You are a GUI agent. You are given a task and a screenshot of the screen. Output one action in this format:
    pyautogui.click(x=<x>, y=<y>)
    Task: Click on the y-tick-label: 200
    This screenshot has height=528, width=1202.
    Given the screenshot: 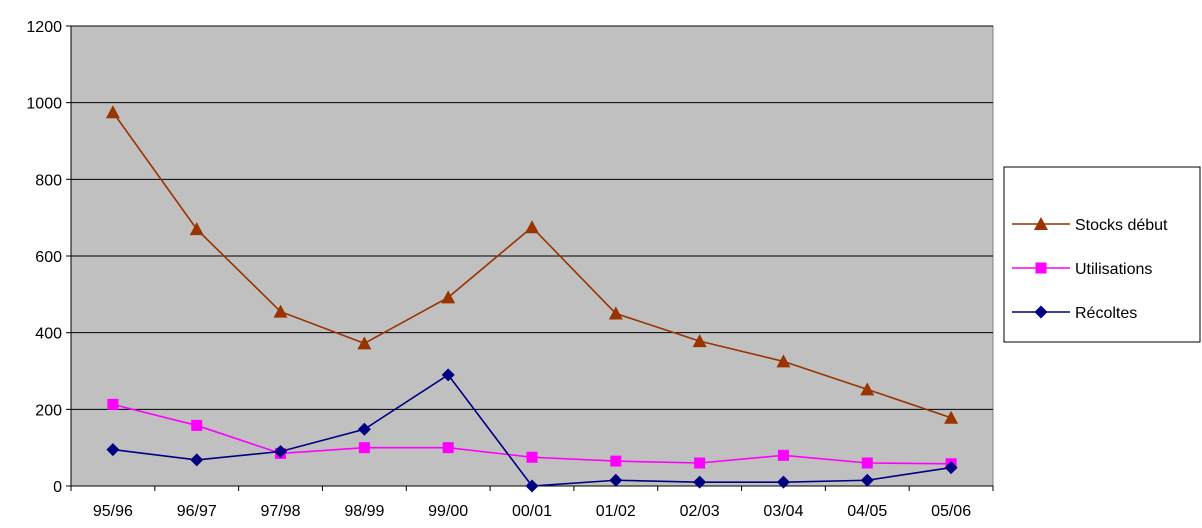 What is the action you would take?
    pyautogui.click(x=48, y=410)
    